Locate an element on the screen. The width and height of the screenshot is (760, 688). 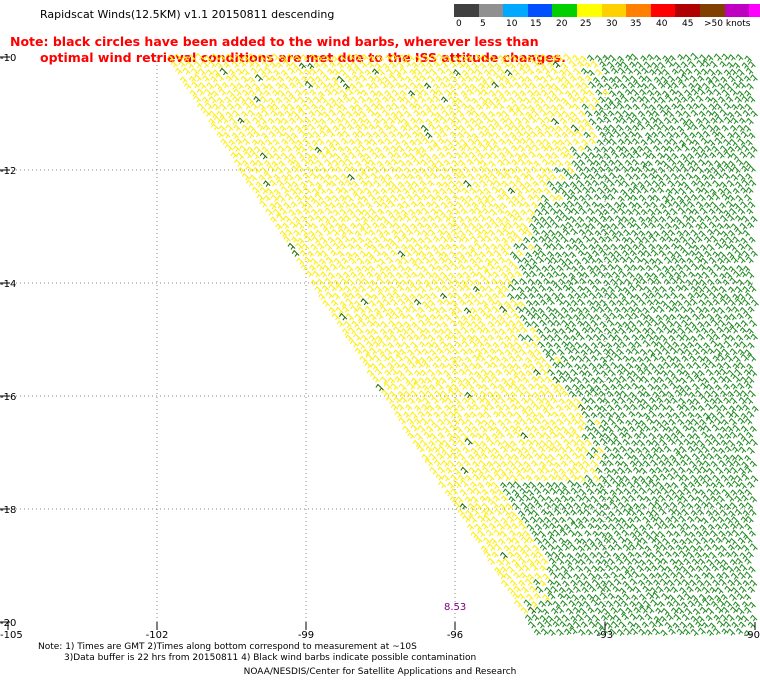
lat-label: -18 is located at coordinates (8, 510).